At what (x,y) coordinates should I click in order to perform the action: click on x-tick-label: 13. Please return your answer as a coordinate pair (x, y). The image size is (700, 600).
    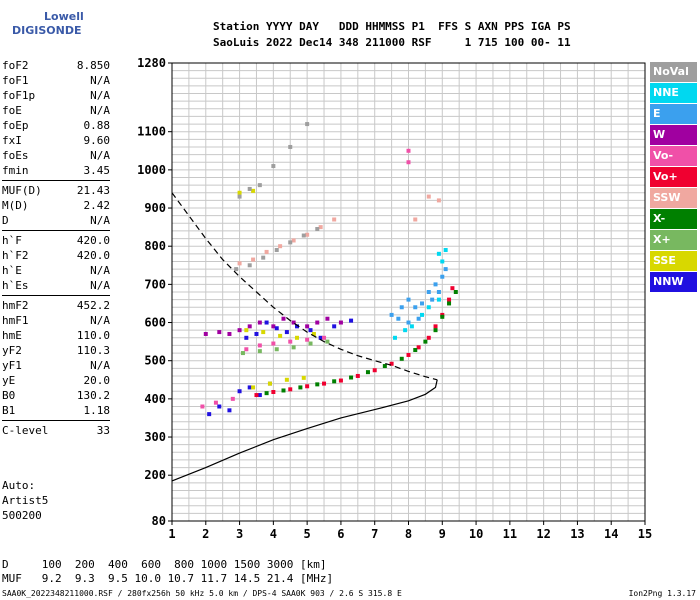
    Looking at the image, I should click on (577, 534).